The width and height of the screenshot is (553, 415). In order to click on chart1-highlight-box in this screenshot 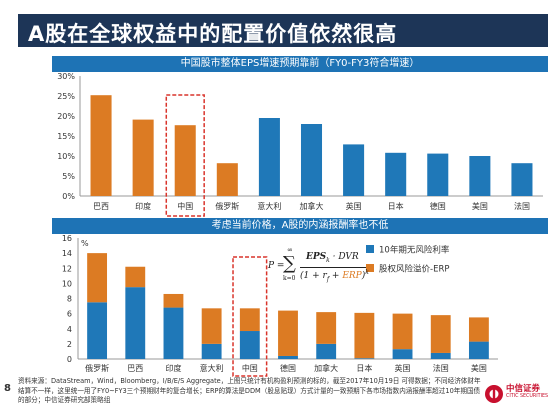, I will do `click(185, 155)`.